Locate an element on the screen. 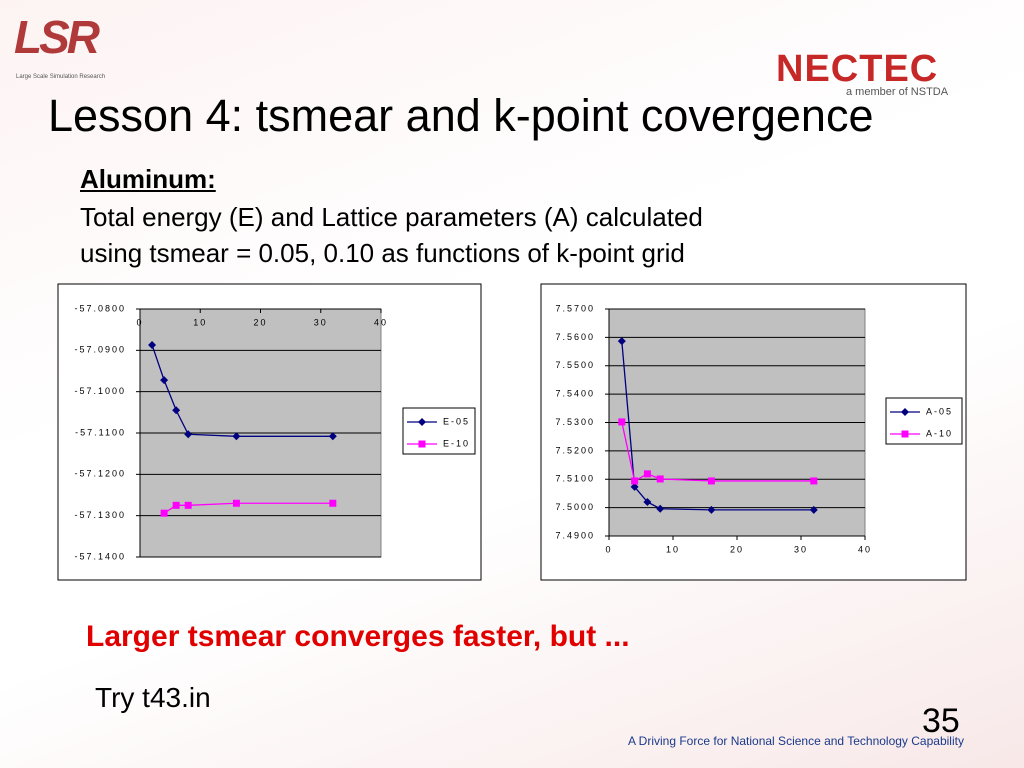  logo: LSR is located at coordinates (57, 37).